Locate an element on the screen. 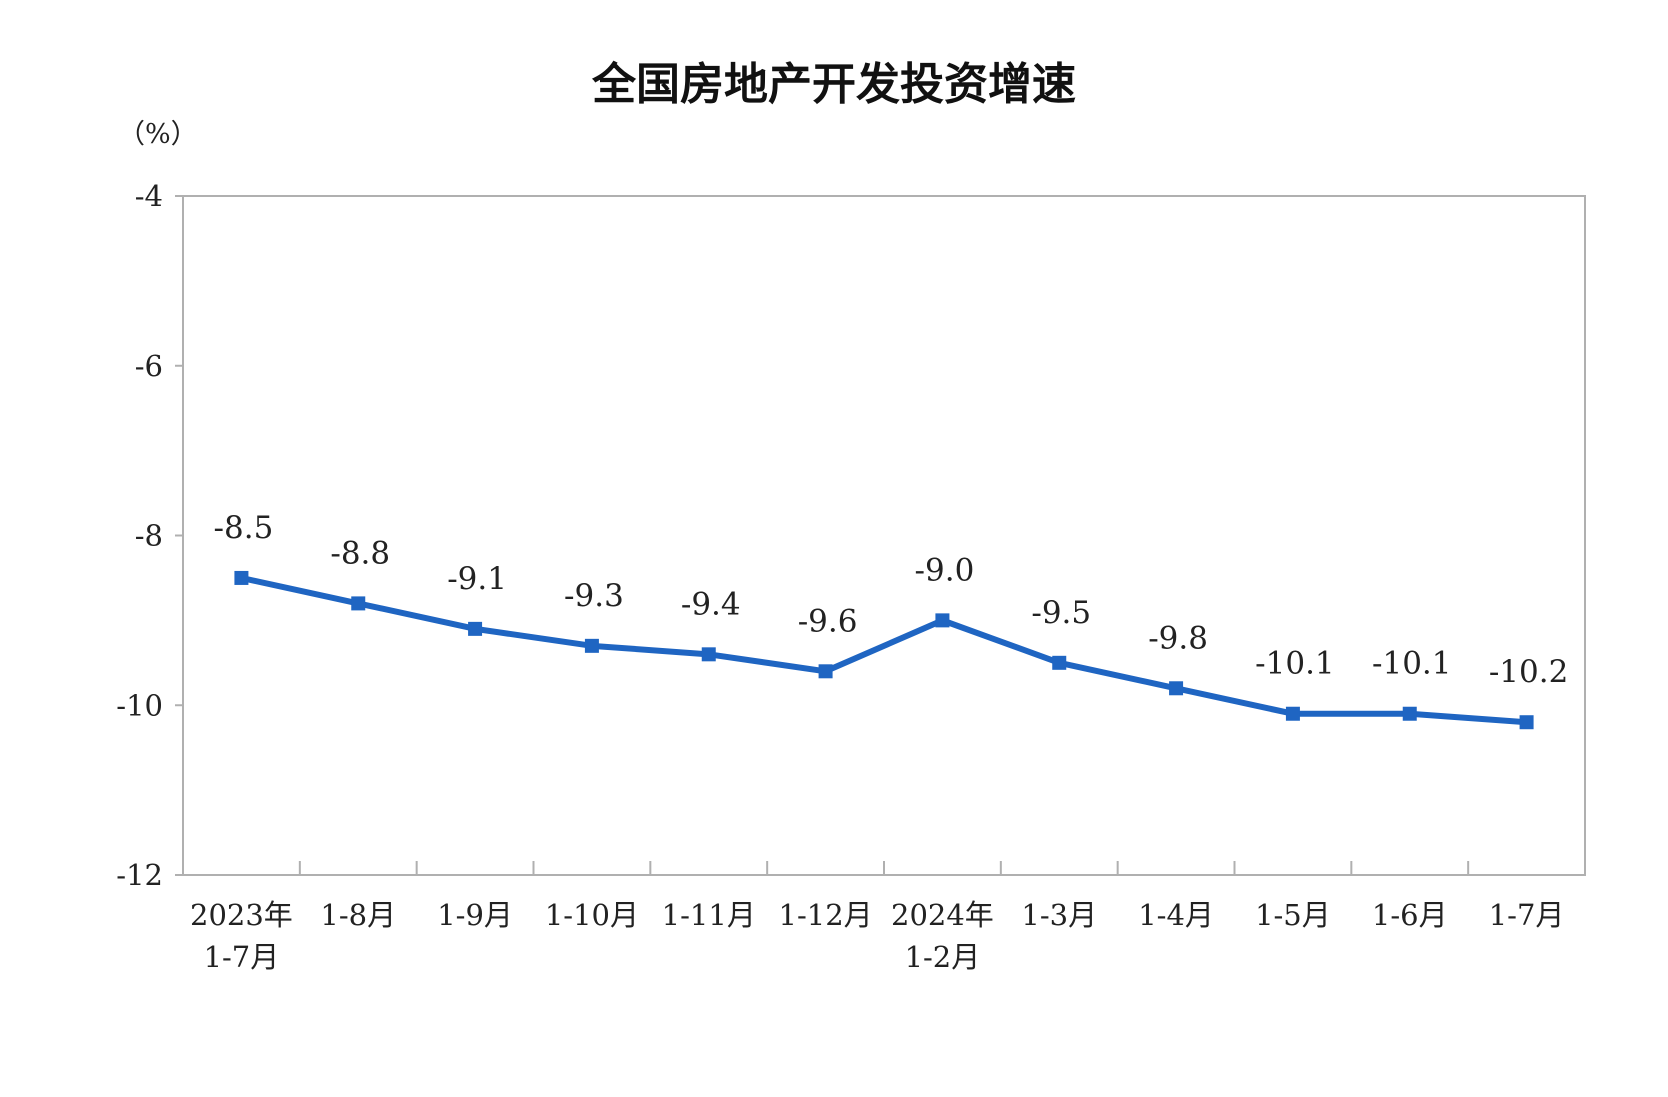  x-axis-tick-label: 2023年 is located at coordinates (241, 915).